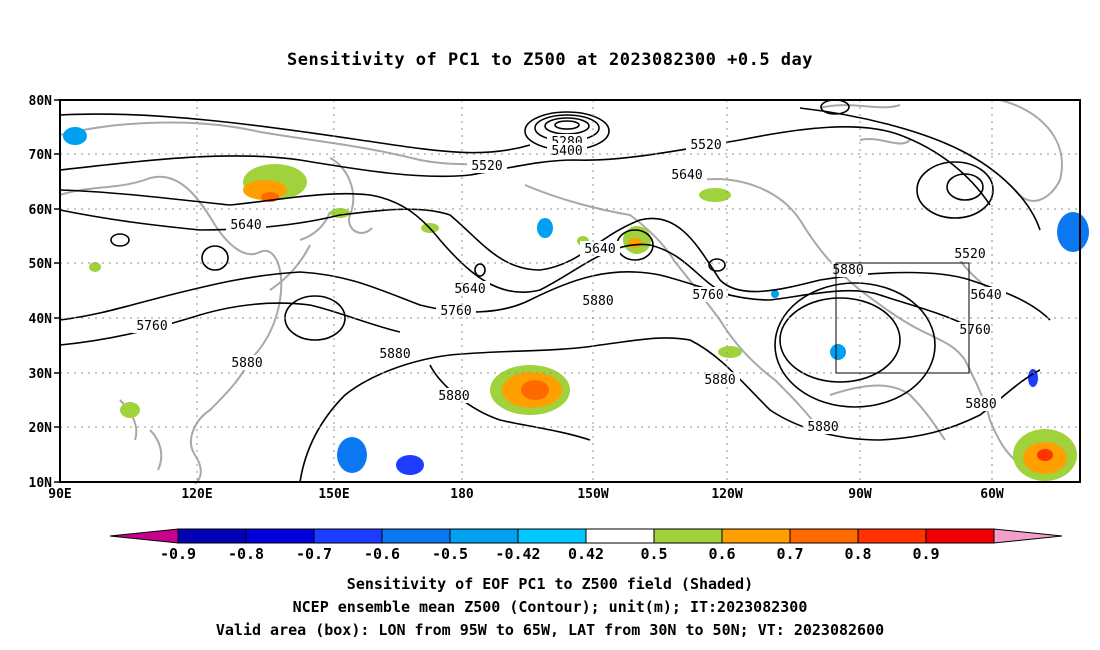 The width and height of the screenshot is (1100, 650). What do you see at coordinates (41, 319) in the screenshot?
I see `lat-label: 40N` at bounding box center [41, 319].